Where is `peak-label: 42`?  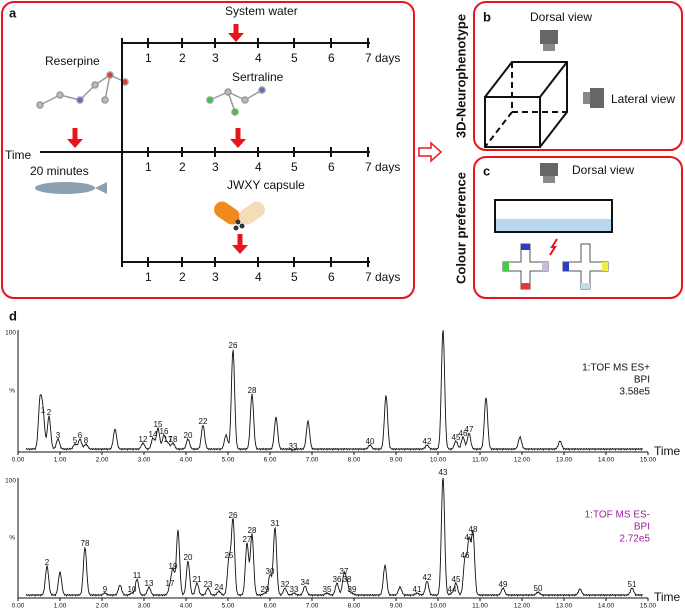 peak-label: 42 is located at coordinates (427, 577).